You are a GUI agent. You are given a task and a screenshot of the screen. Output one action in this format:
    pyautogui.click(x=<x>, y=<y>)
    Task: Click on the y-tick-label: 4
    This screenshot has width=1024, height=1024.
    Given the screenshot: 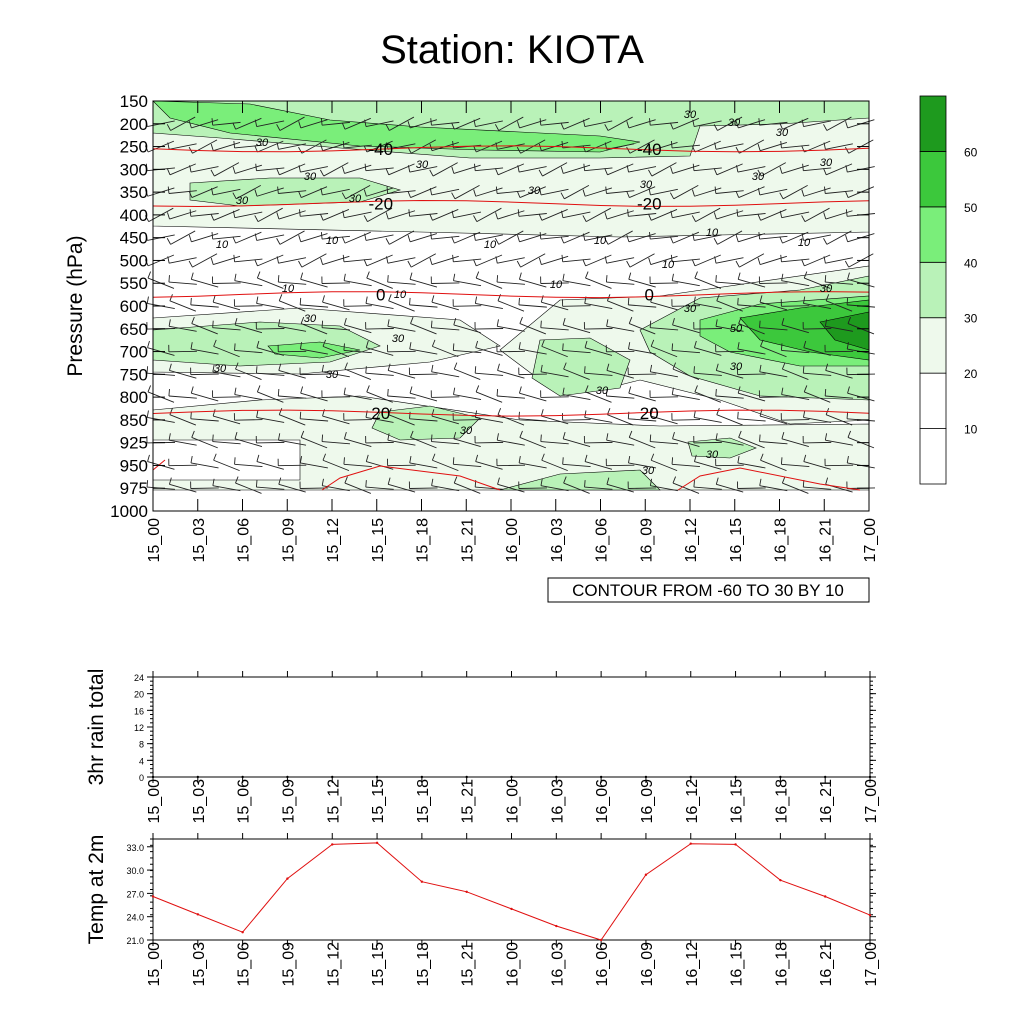 What is the action you would take?
    pyautogui.click(x=141, y=761)
    